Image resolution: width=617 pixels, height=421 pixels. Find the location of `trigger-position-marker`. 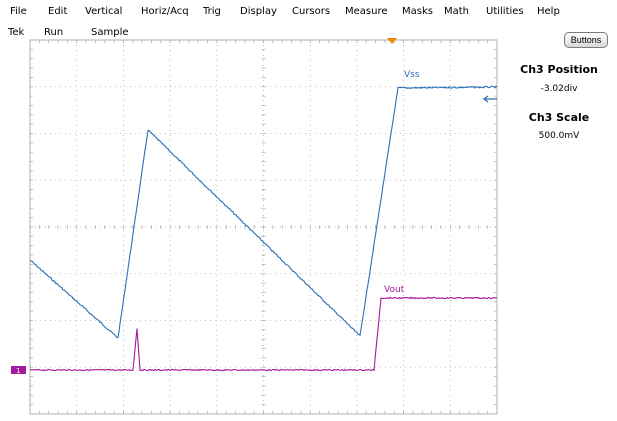

trigger-position-marker is located at coordinates (392, 41).